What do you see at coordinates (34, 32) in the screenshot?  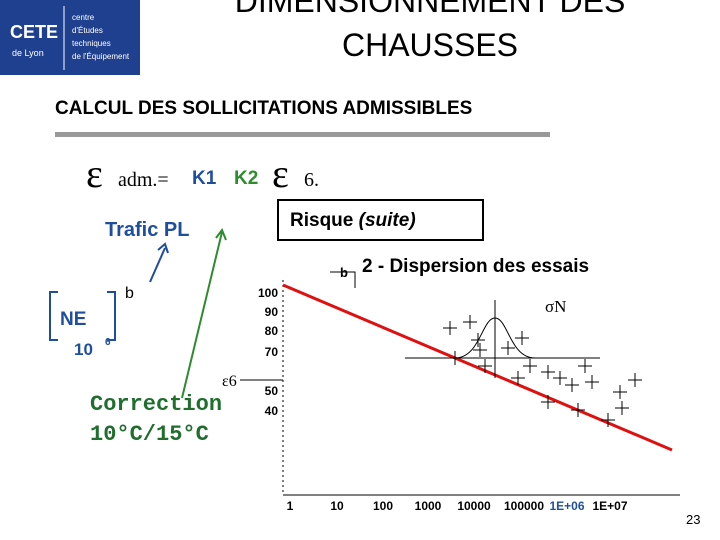 I see `logo-name: CETE` at bounding box center [34, 32].